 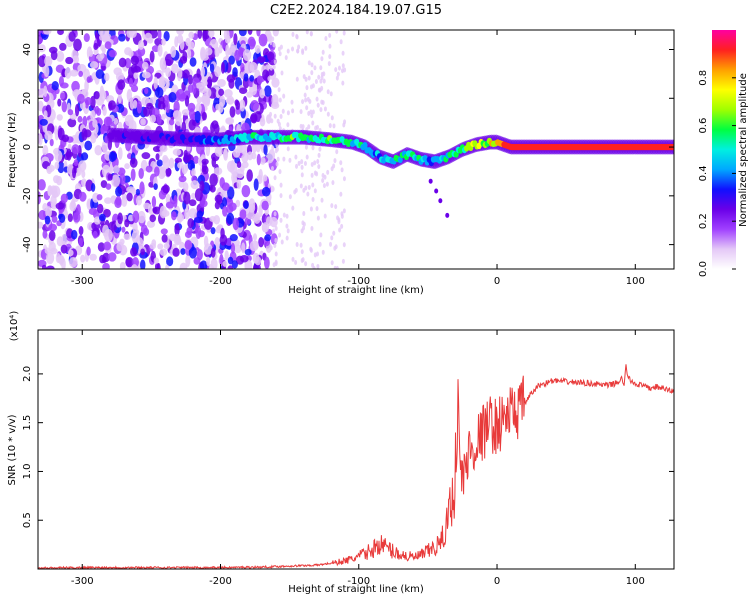 What do you see at coordinates (27, 49) in the screenshot?
I see `y-tick-label: 40` at bounding box center [27, 49].